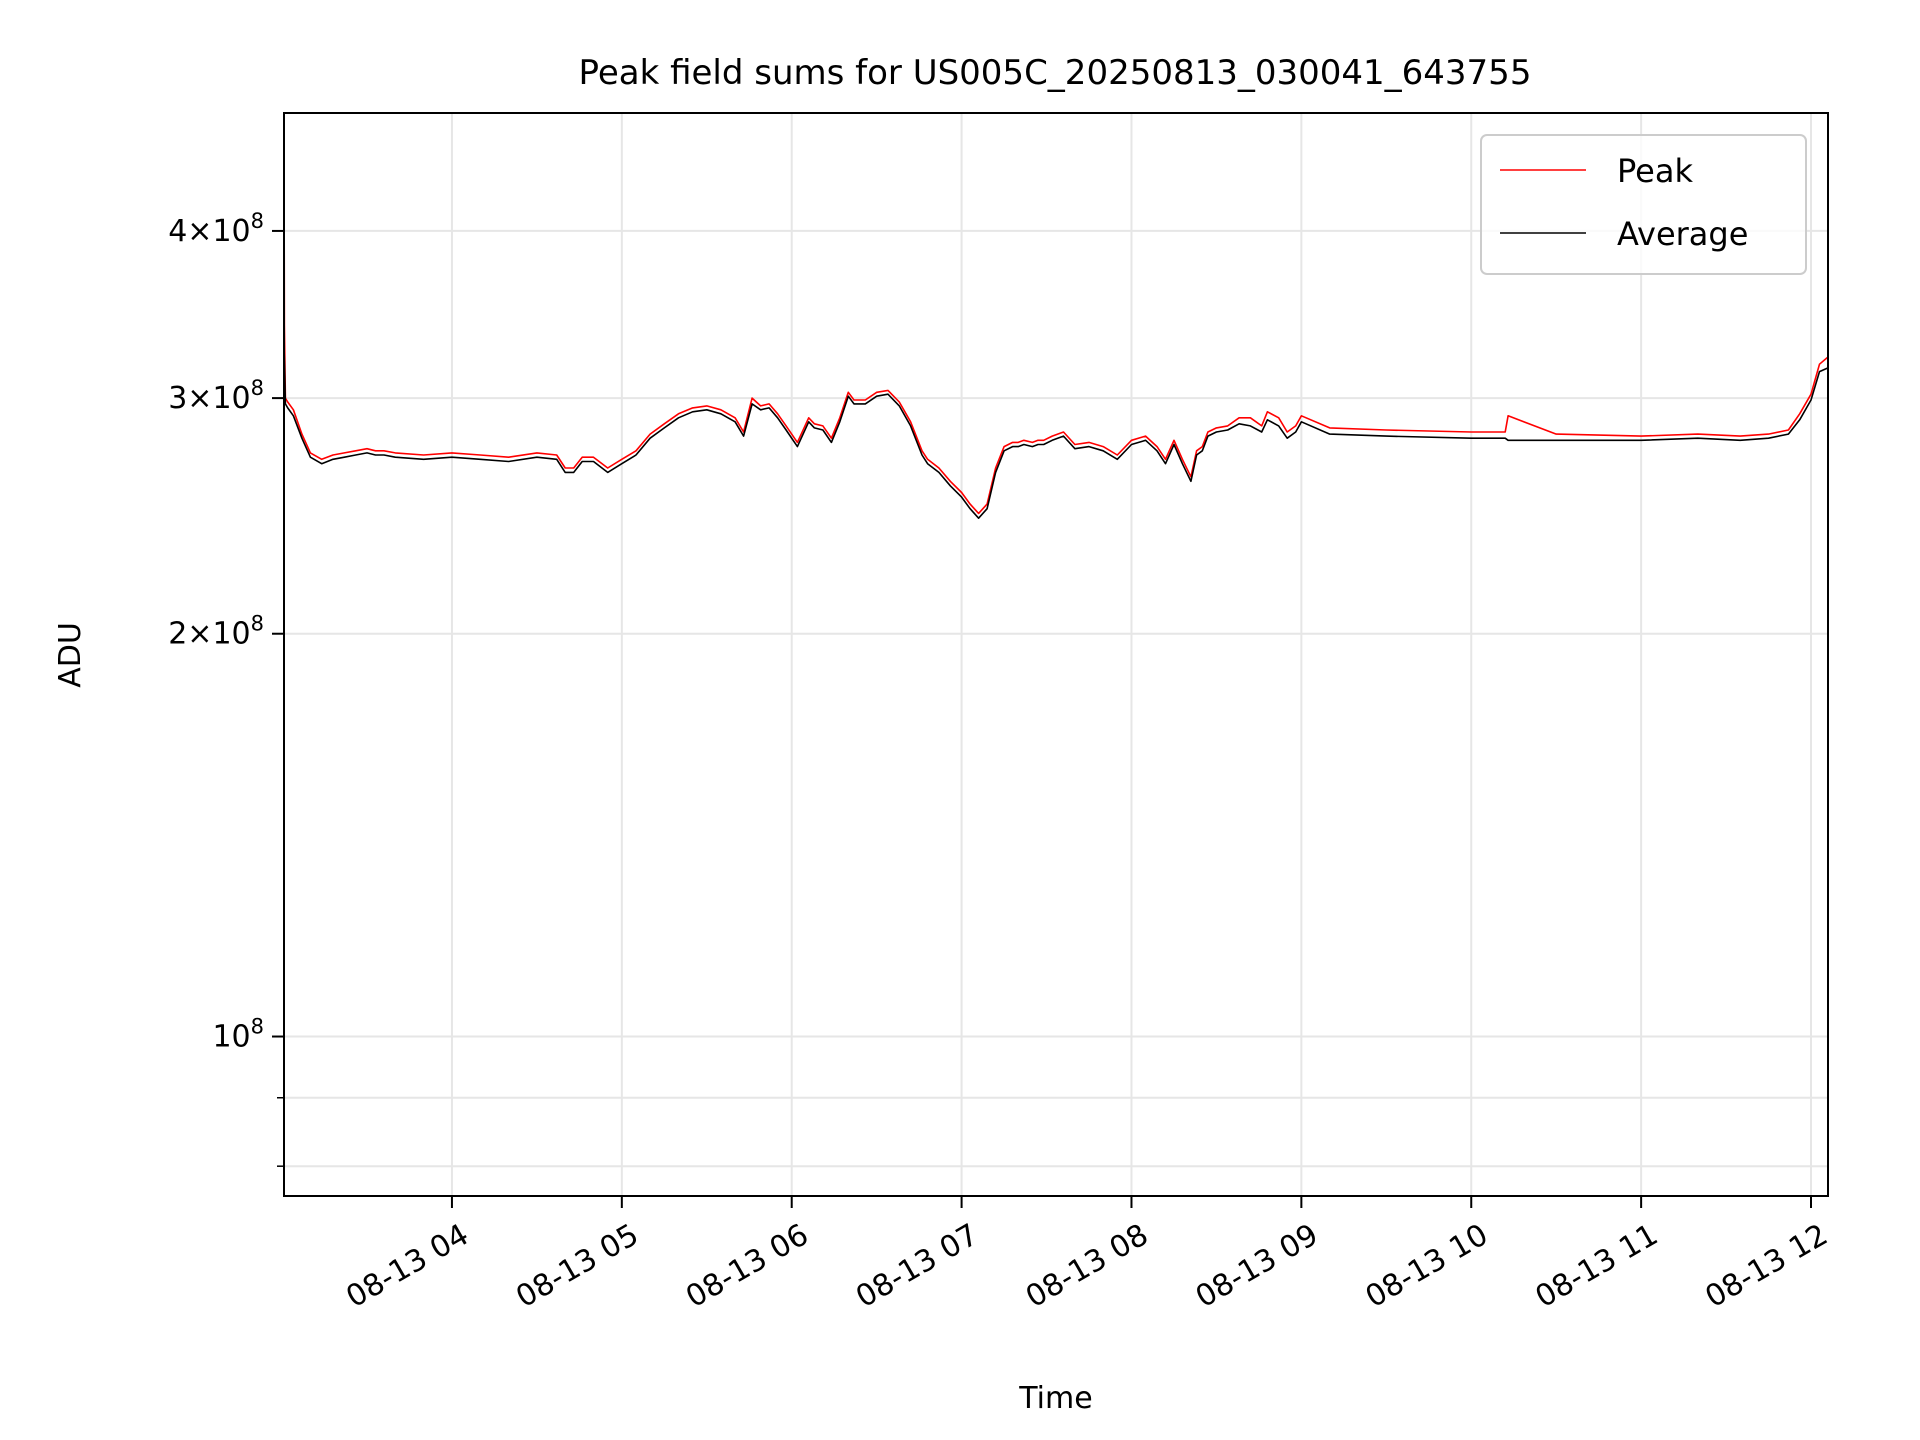  I want to click on x-axis-label: Time, so click(1055, 1398).